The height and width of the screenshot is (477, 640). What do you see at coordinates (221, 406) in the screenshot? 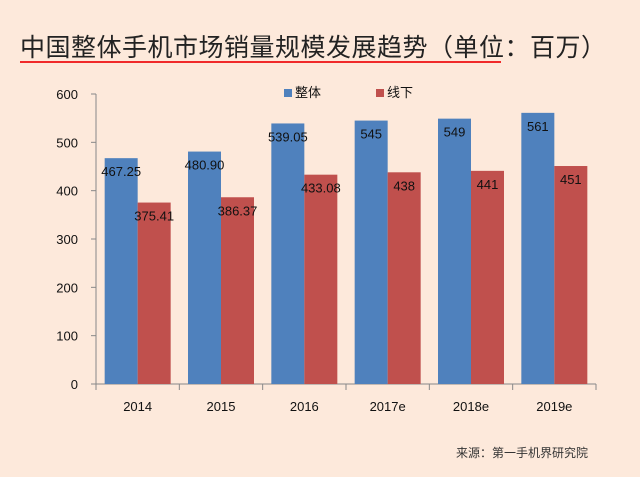
I see `x-tick-label: 2015` at bounding box center [221, 406].